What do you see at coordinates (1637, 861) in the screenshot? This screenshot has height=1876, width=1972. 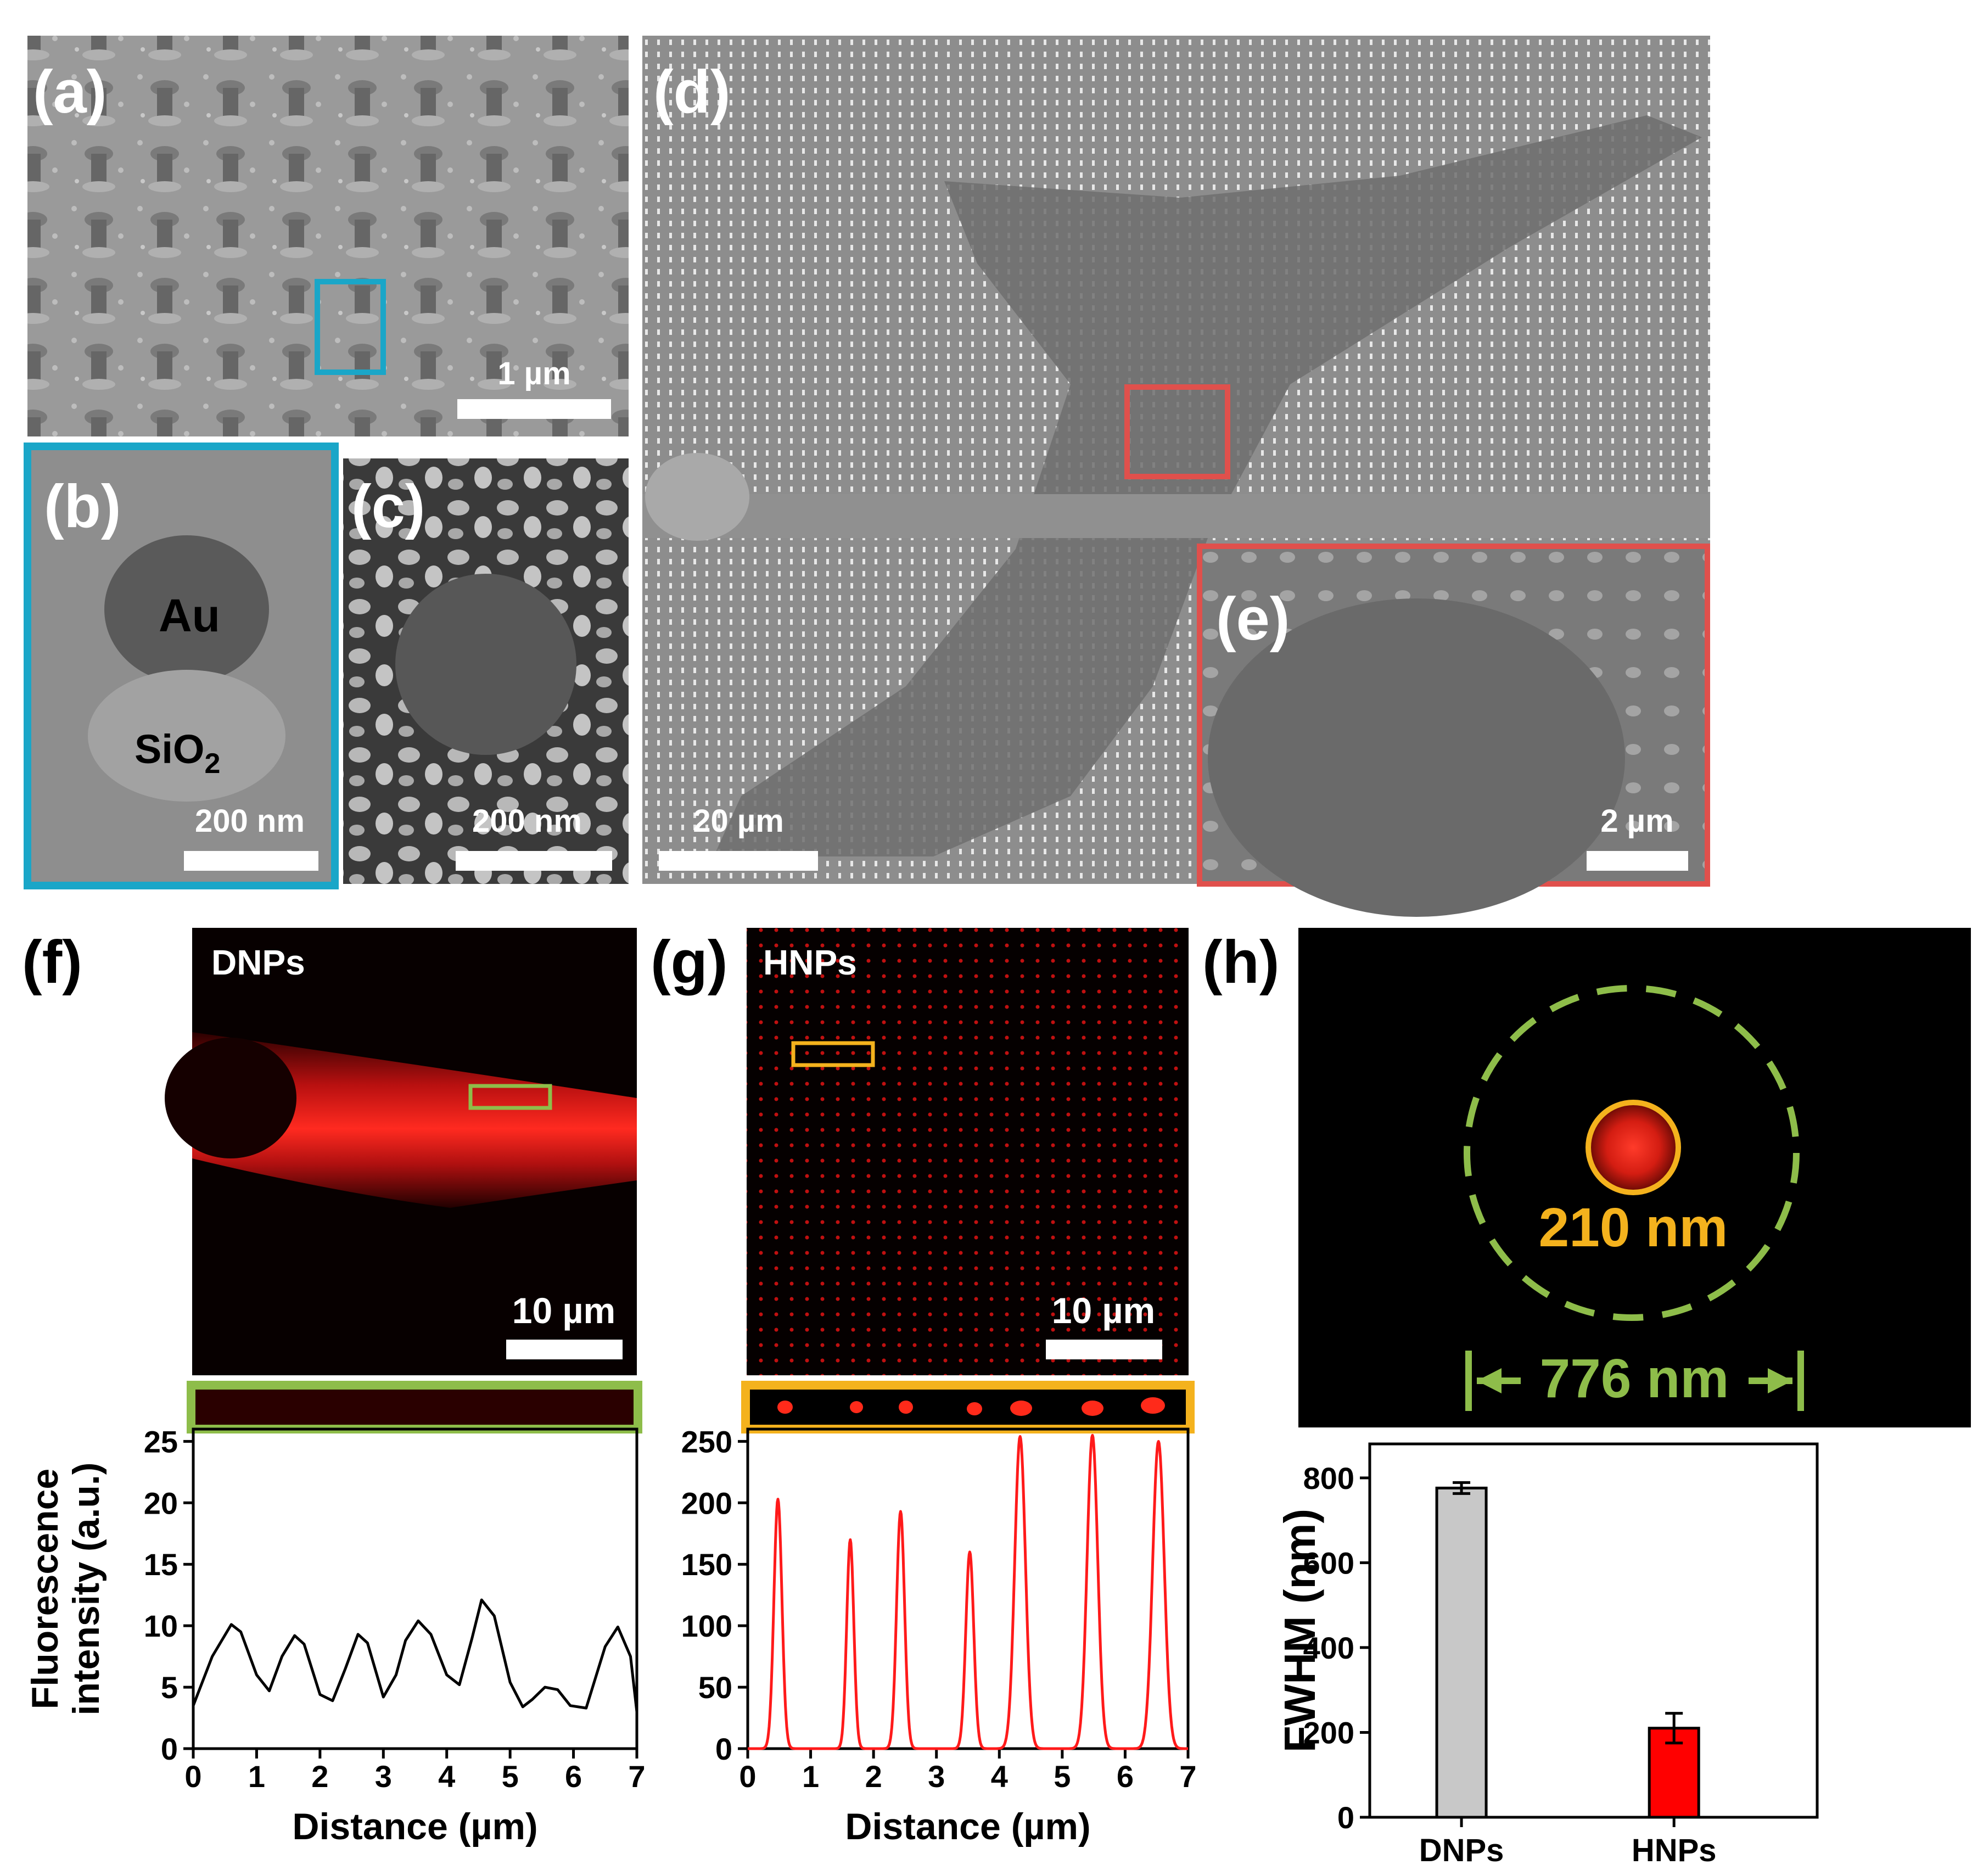 I see `panel-e-scalebar` at bounding box center [1637, 861].